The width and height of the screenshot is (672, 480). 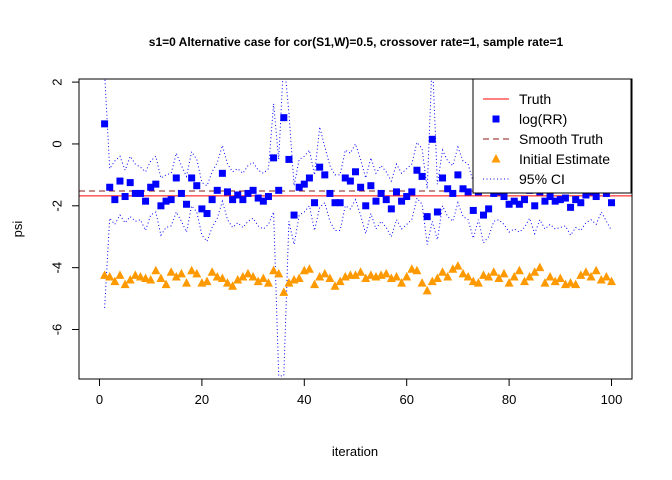 What do you see at coordinates (542, 179) in the screenshot?
I see `legend-label: 95% CI` at bounding box center [542, 179].